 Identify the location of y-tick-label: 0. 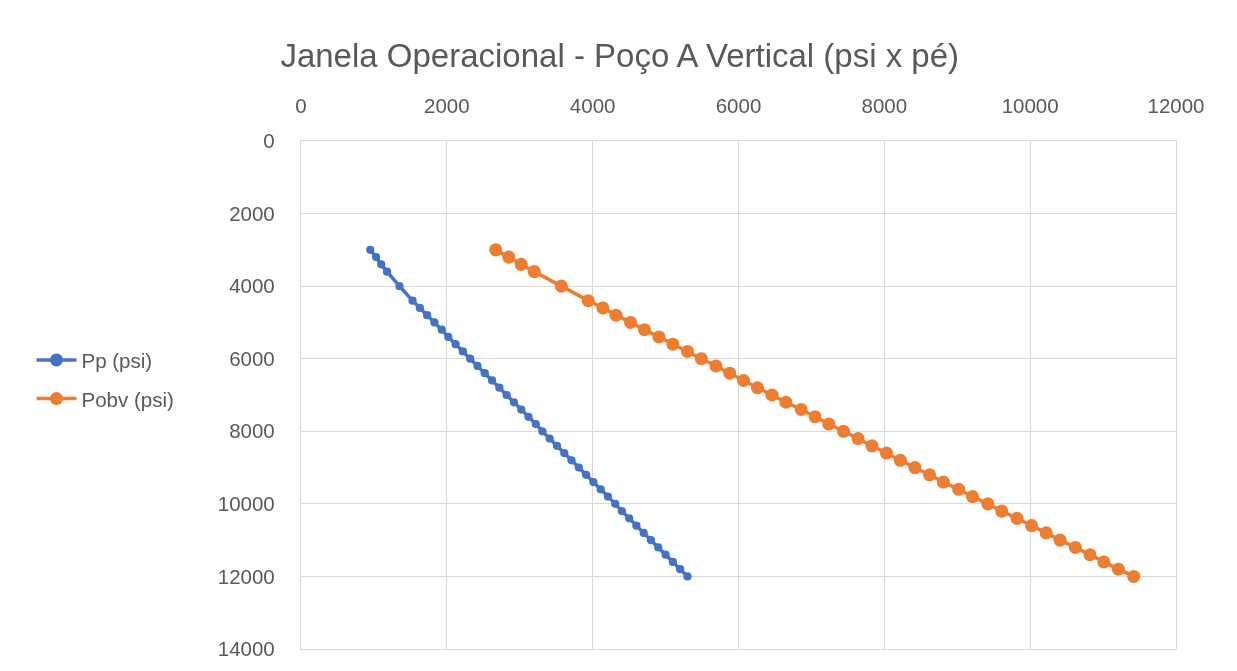
(269, 141).